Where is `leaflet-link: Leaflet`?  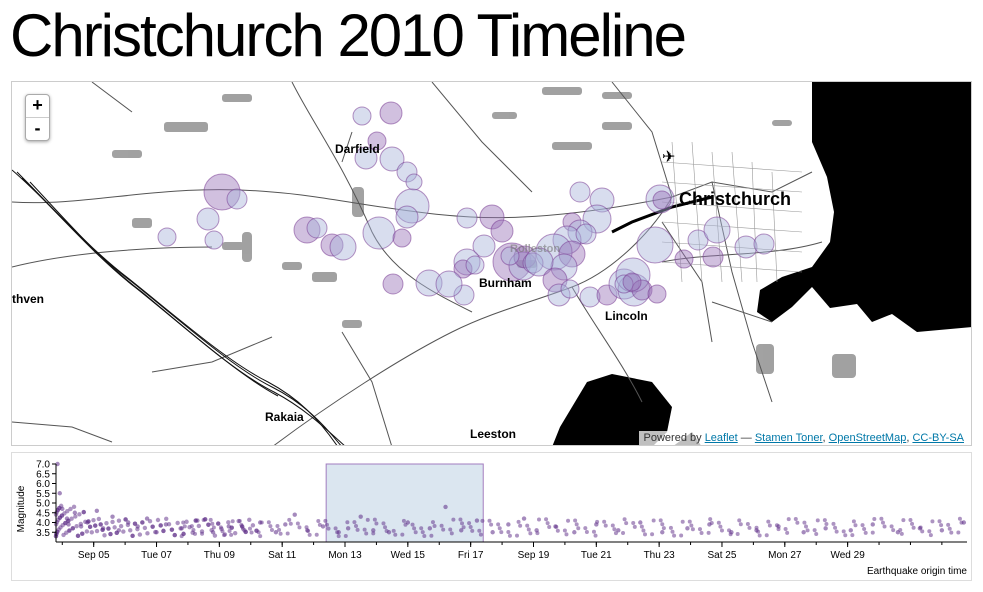 leaflet-link: Leaflet is located at coordinates (721, 438).